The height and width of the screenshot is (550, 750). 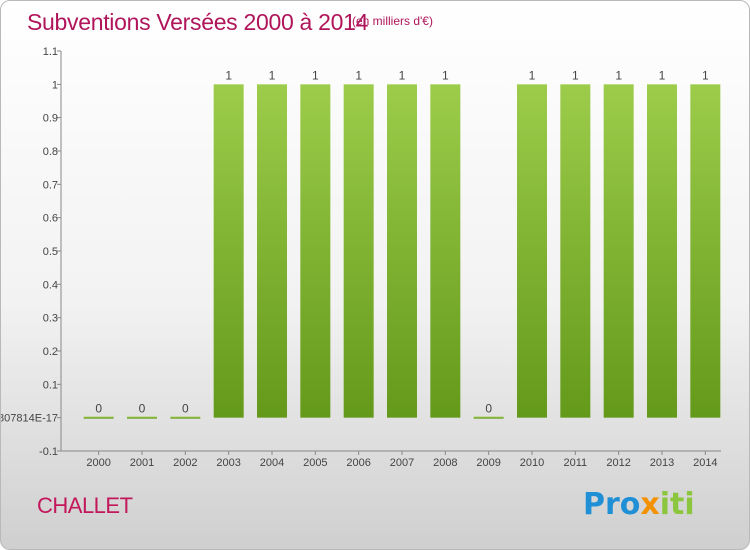 I want to click on x-tick-label: 2014, so click(x=705, y=463).